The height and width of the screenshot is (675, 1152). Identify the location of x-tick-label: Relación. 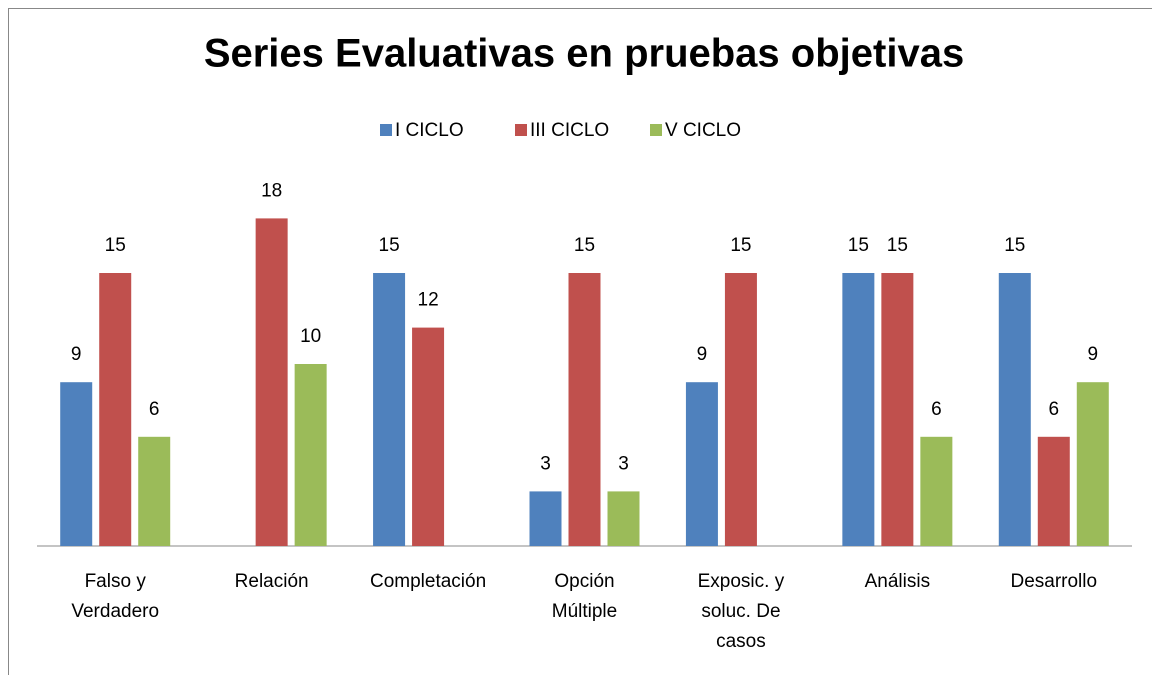
(271, 581).